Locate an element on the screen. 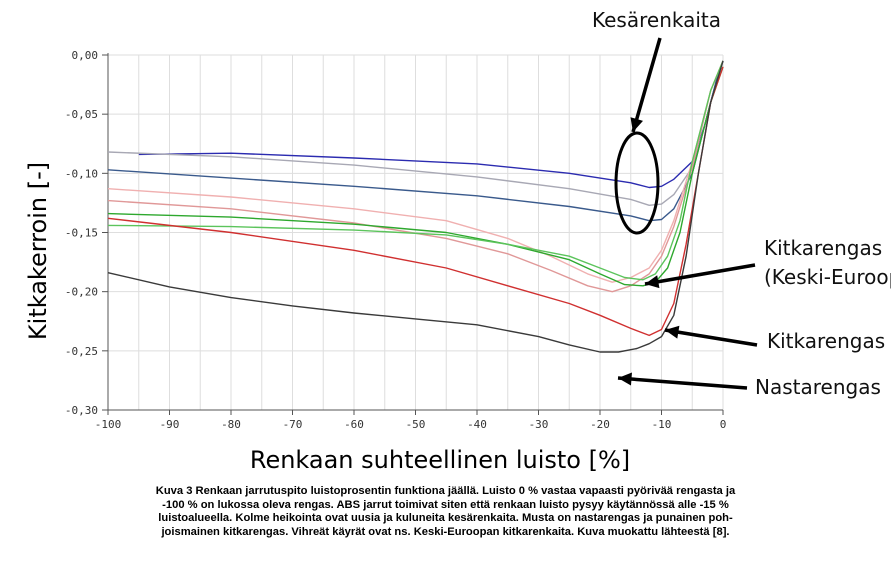  x-tick-label: -60 is located at coordinates (354, 424).